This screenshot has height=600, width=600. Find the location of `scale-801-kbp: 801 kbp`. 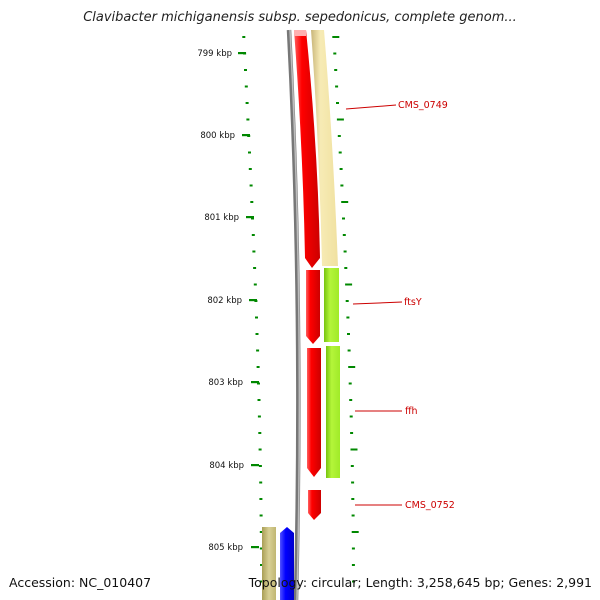

scale-801-kbp: 801 kbp is located at coordinates (229, 218).